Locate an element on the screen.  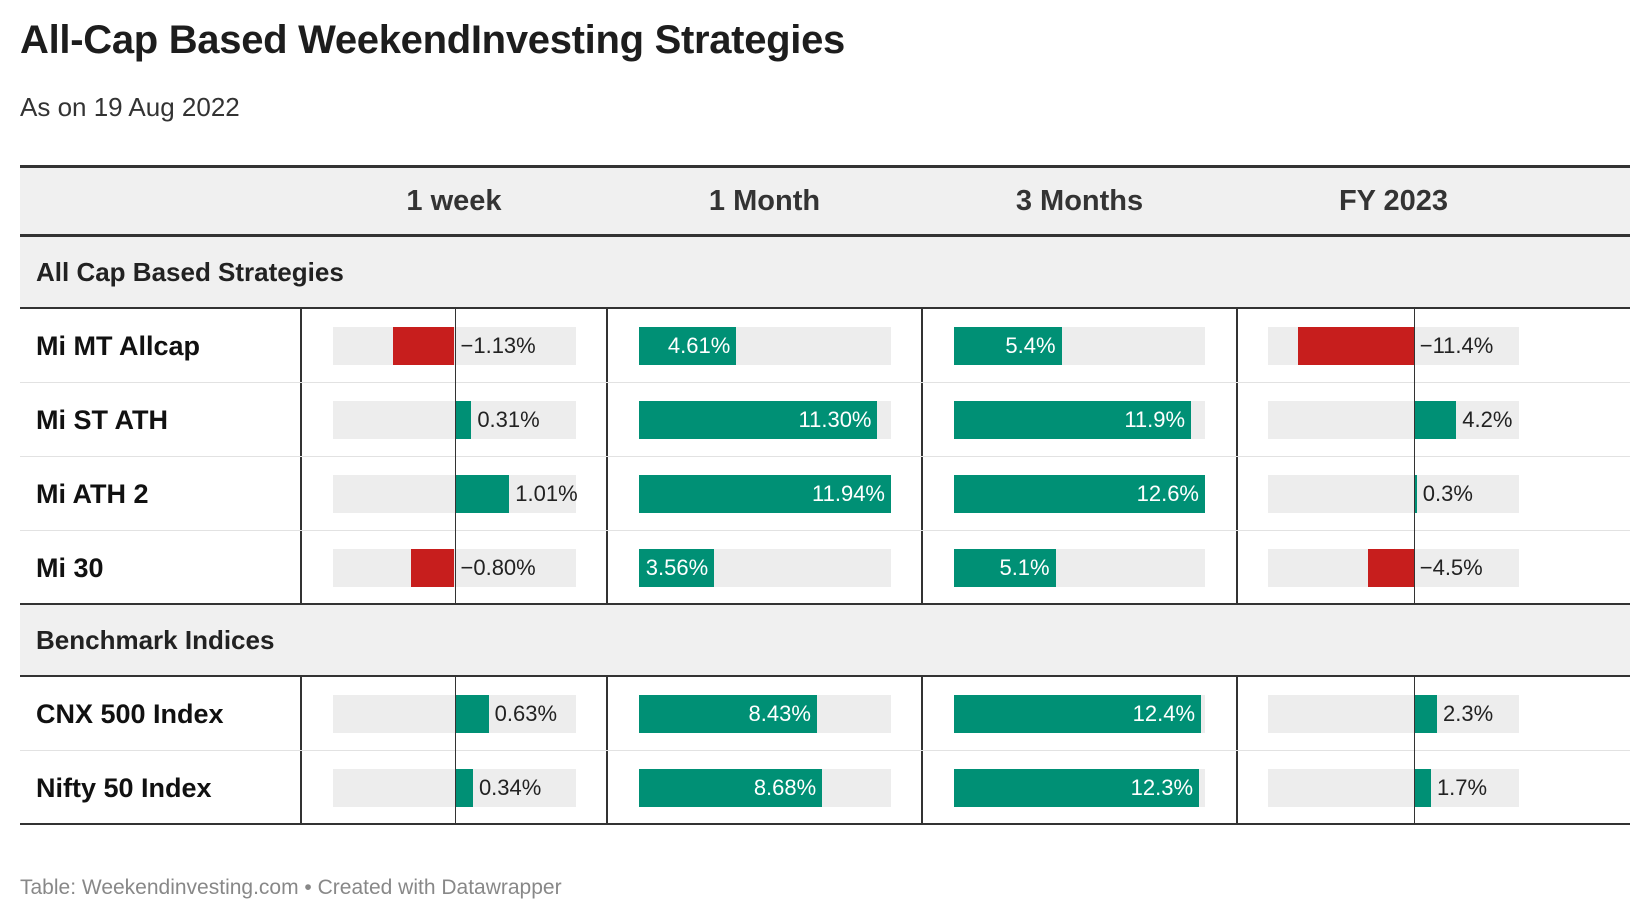
table-row: Mi MT Allcap −1.13% 4.61% 5.4% −11.4% is located at coordinates (825, 346).